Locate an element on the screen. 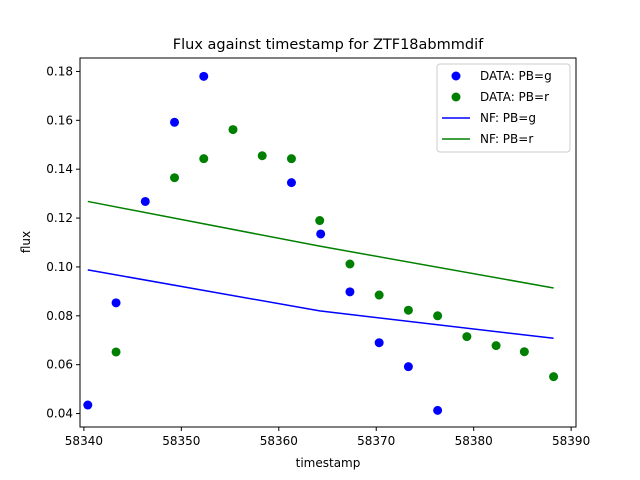 Image resolution: width=640 pixels, height=480 pixels. y-tick-label-7: 0.18 is located at coordinates (59, 71).